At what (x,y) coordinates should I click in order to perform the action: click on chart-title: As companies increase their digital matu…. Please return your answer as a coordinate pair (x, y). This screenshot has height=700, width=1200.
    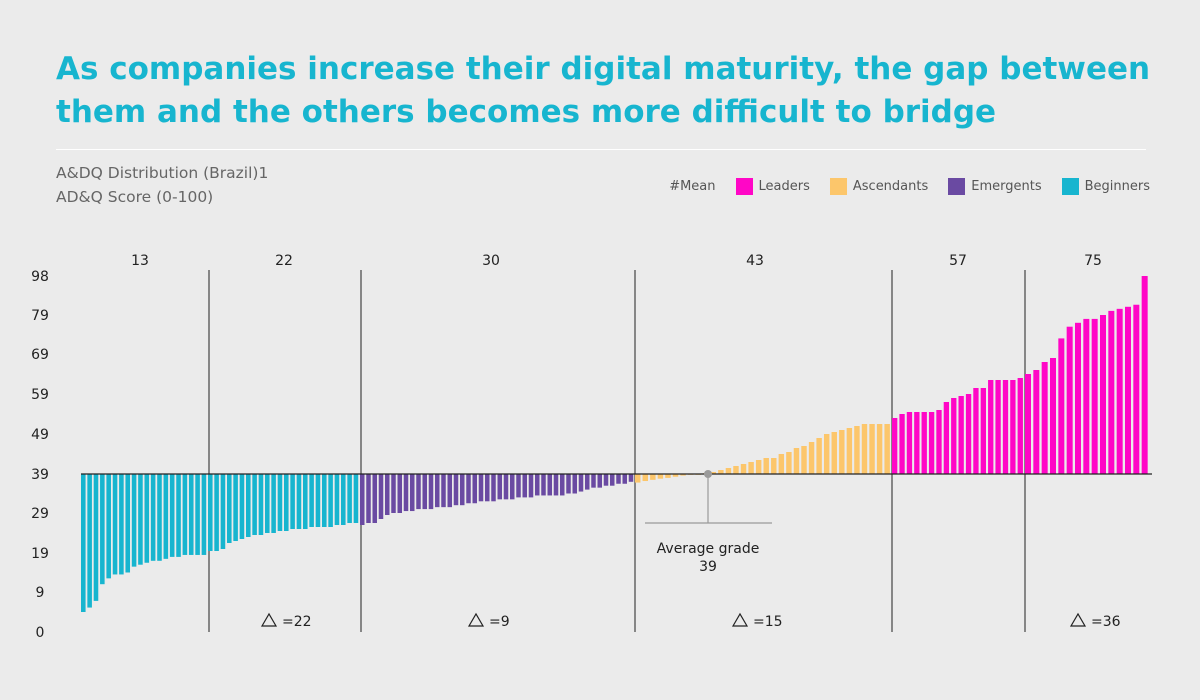
    Looking at the image, I should click on (603, 90).